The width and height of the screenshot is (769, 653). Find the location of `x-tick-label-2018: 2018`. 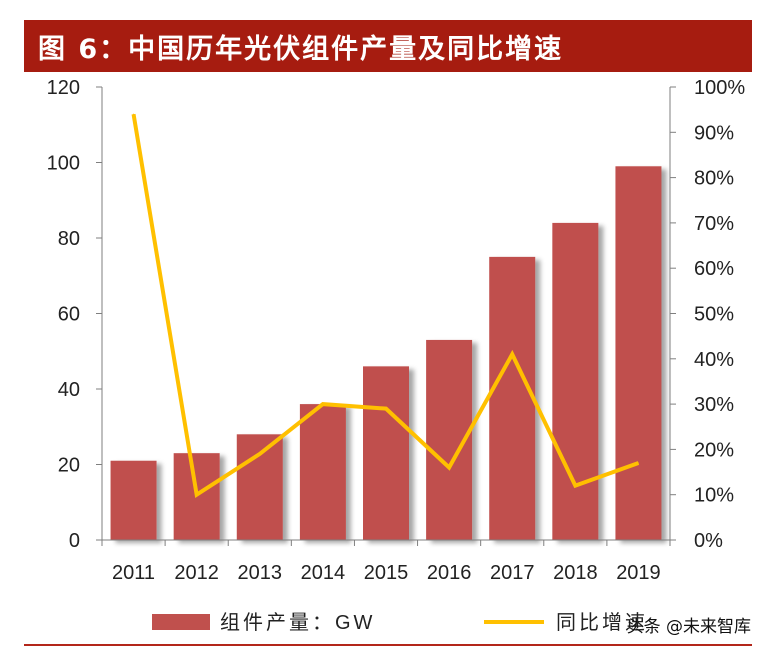

x-tick-label-2018: 2018 is located at coordinates (575, 573).